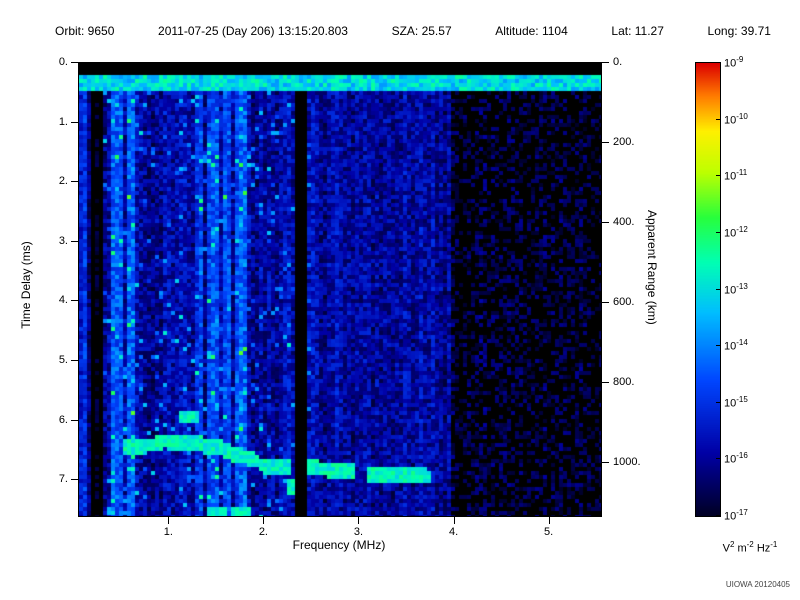 The height and width of the screenshot is (600, 800). I want to click on colorbar, so click(708, 289).